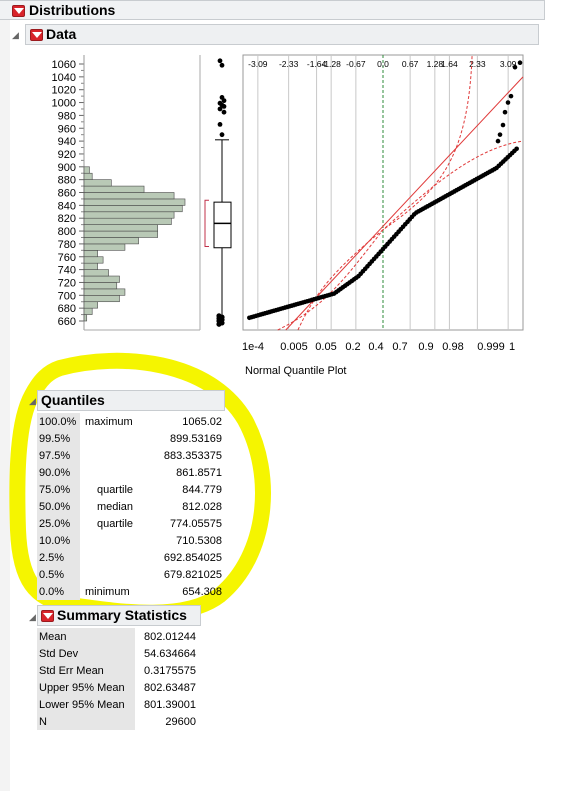 This screenshot has height=791, width=580. Describe the element at coordinates (67, 232) in the screenshot. I see `y-tick-label: 800` at that location.